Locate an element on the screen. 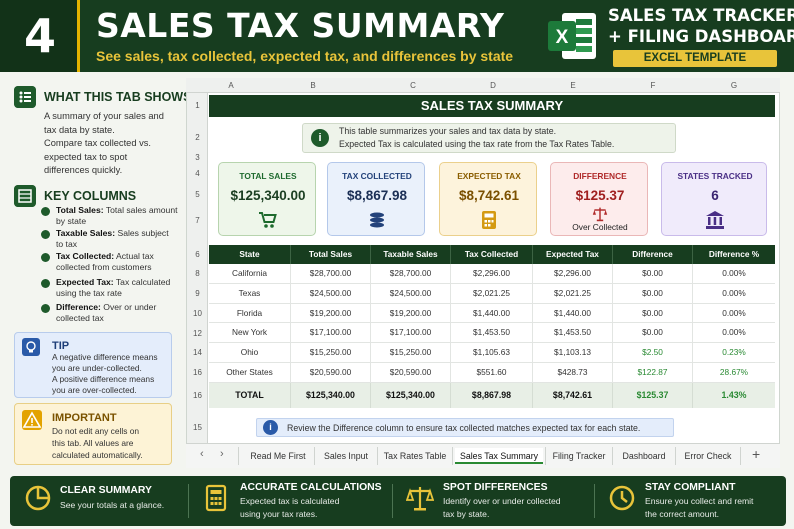  tab-read-me-first: Read Me First is located at coordinates (278, 456).